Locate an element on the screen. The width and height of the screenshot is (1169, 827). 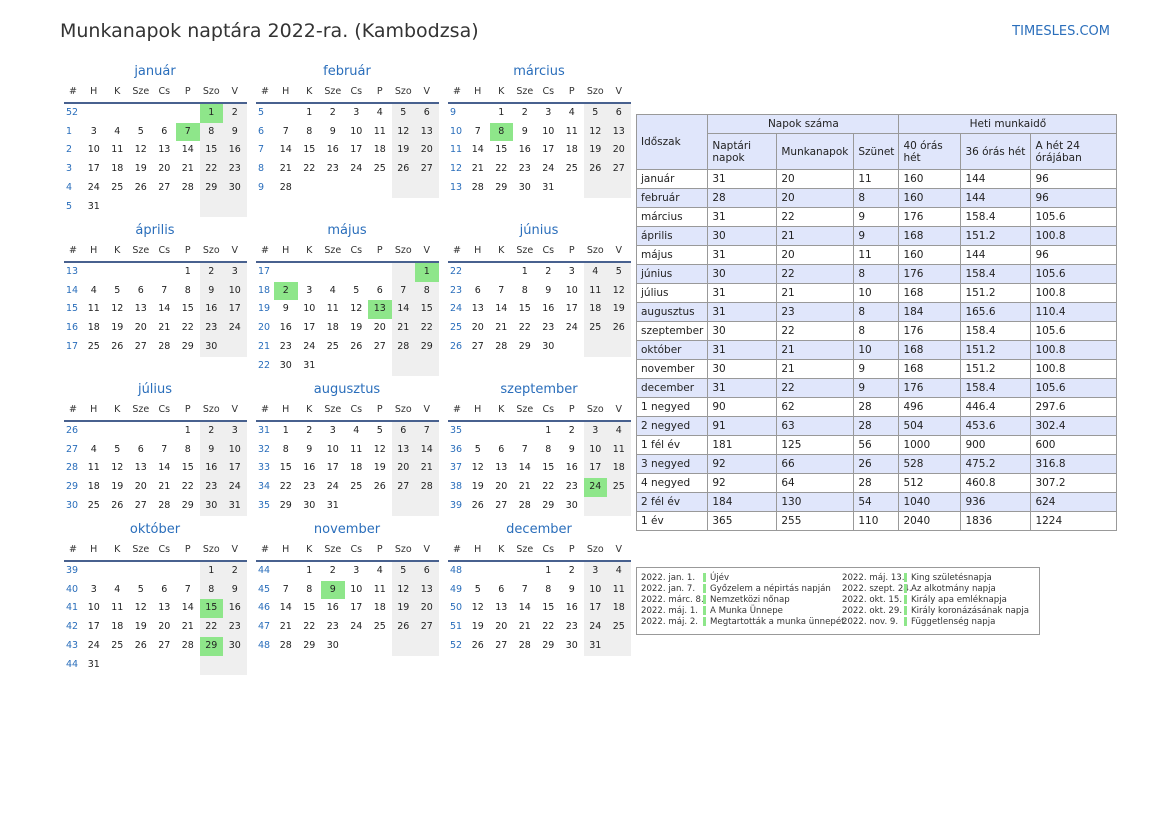
week-number: 32 is located at coordinates (264, 449).